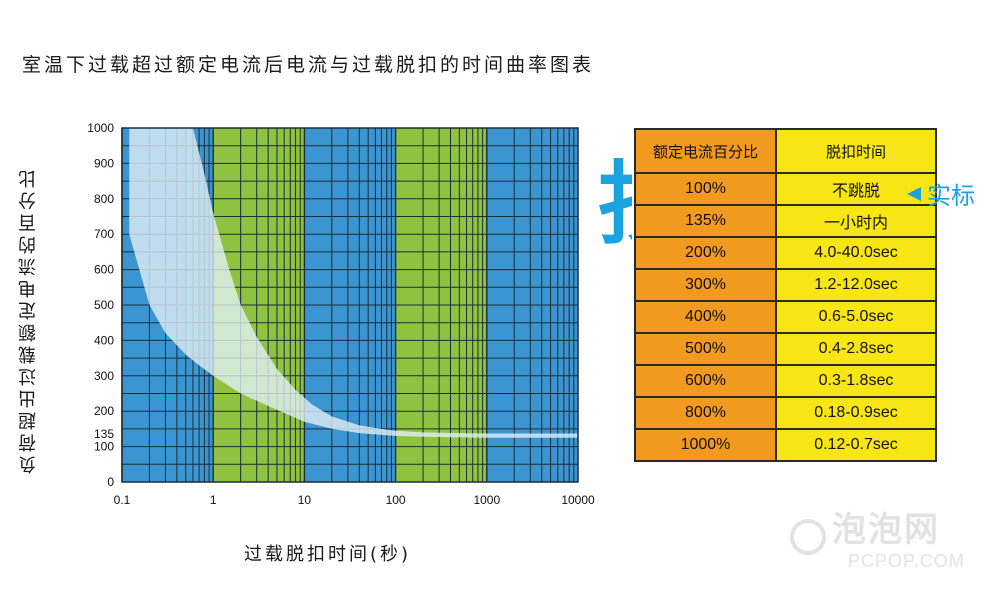 The height and width of the screenshot is (592, 1000). I want to click on y-tick-label: 300, so click(104, 376).